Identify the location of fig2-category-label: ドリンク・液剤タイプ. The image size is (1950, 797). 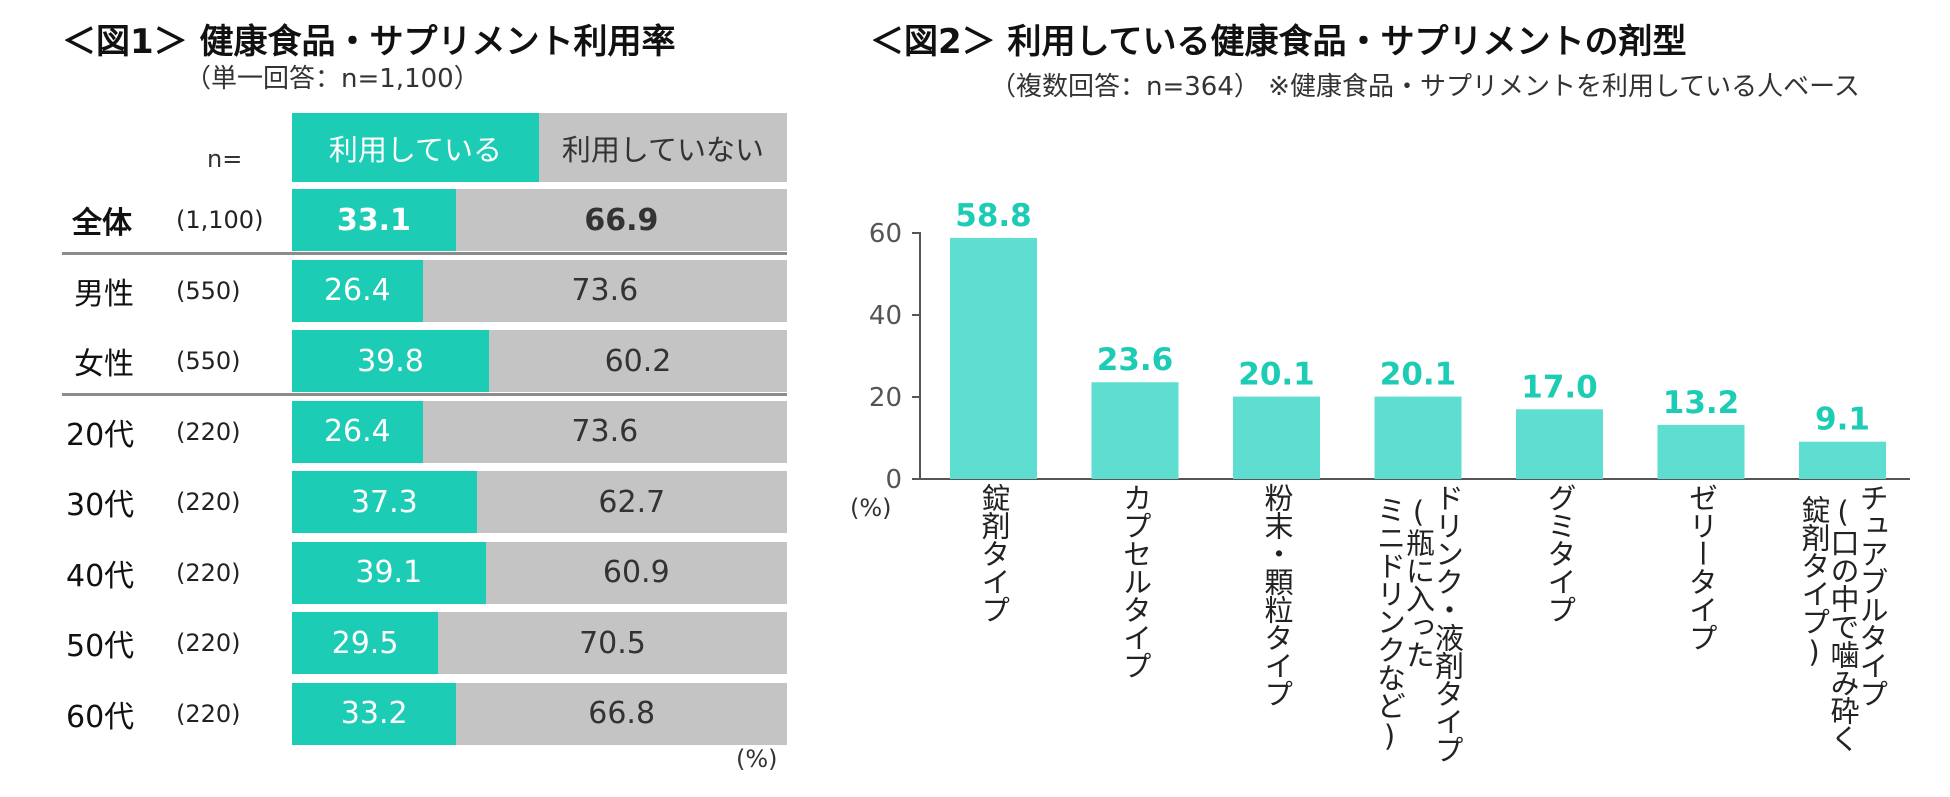
(1447, 623).